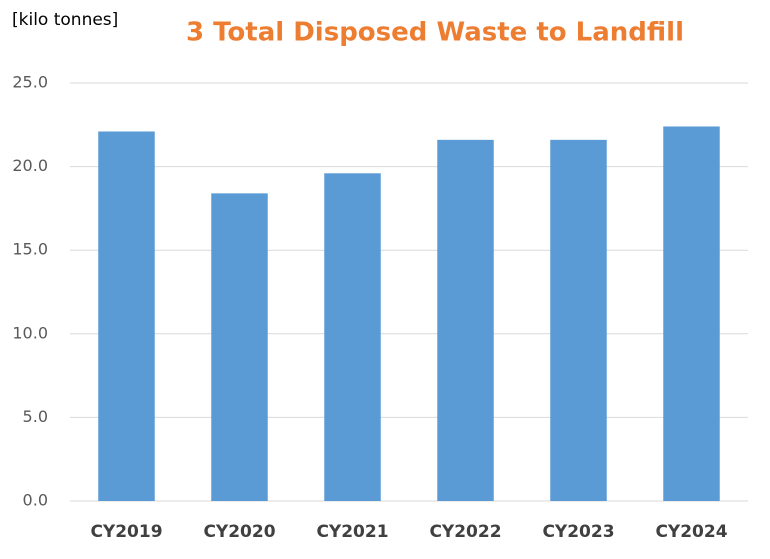 This screenshot has height=559, width=770. I want to click on y-axis-label: [kilo tonnes], so click(65, 20).